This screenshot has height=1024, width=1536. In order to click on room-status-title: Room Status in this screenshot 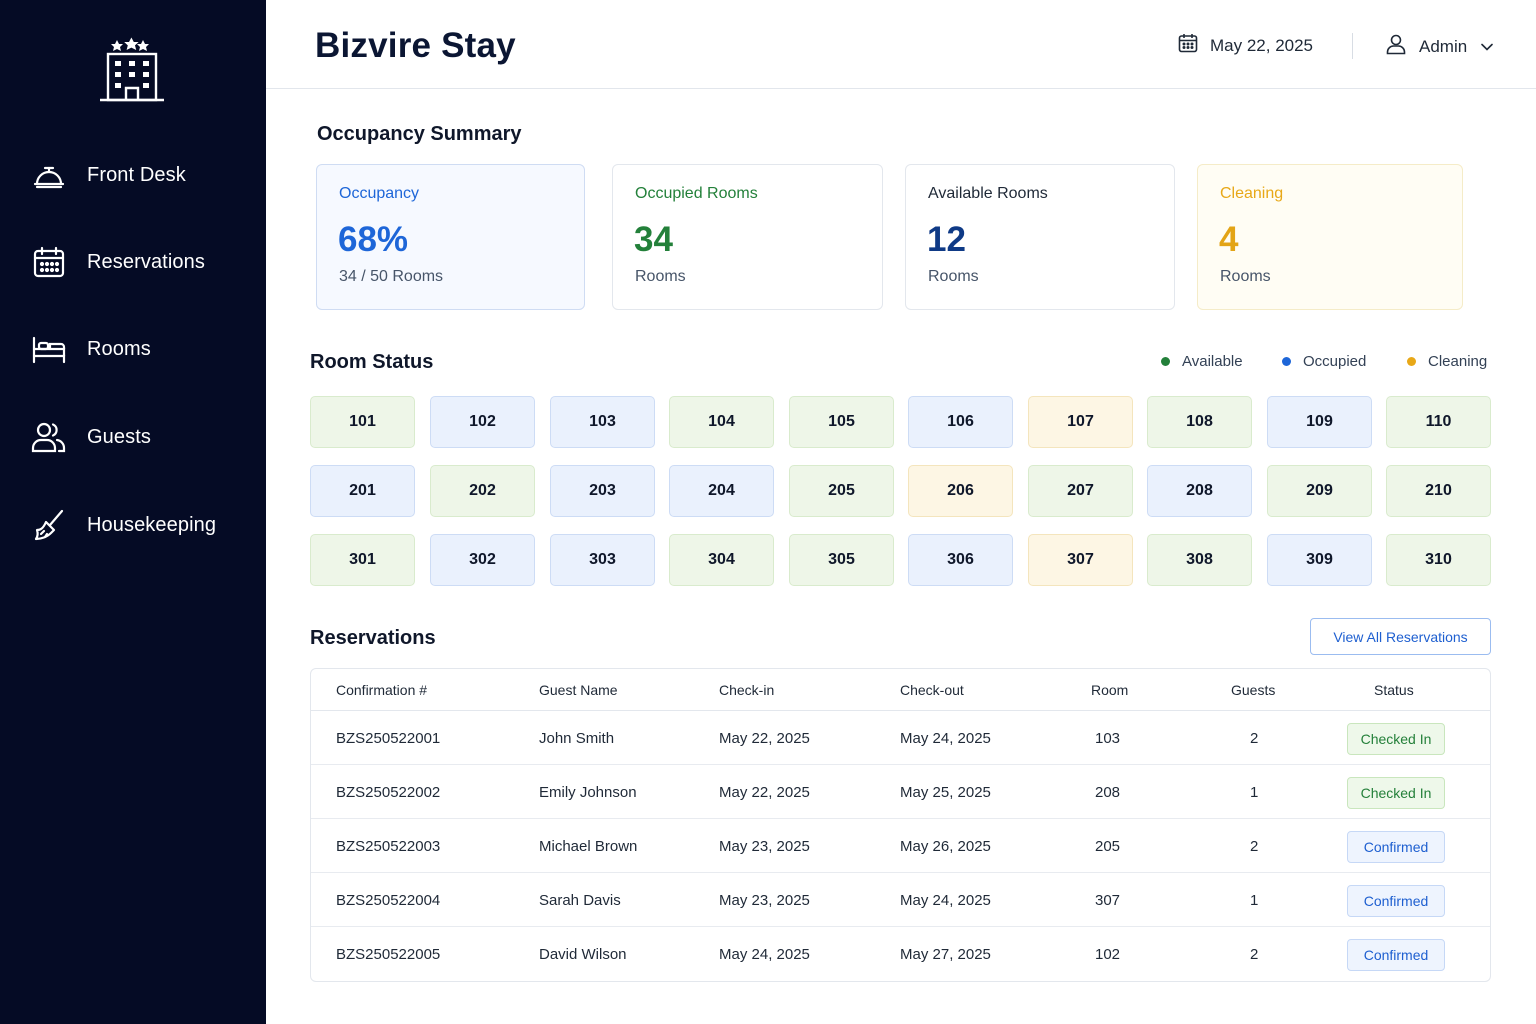, I will do `click(372, 362)`.